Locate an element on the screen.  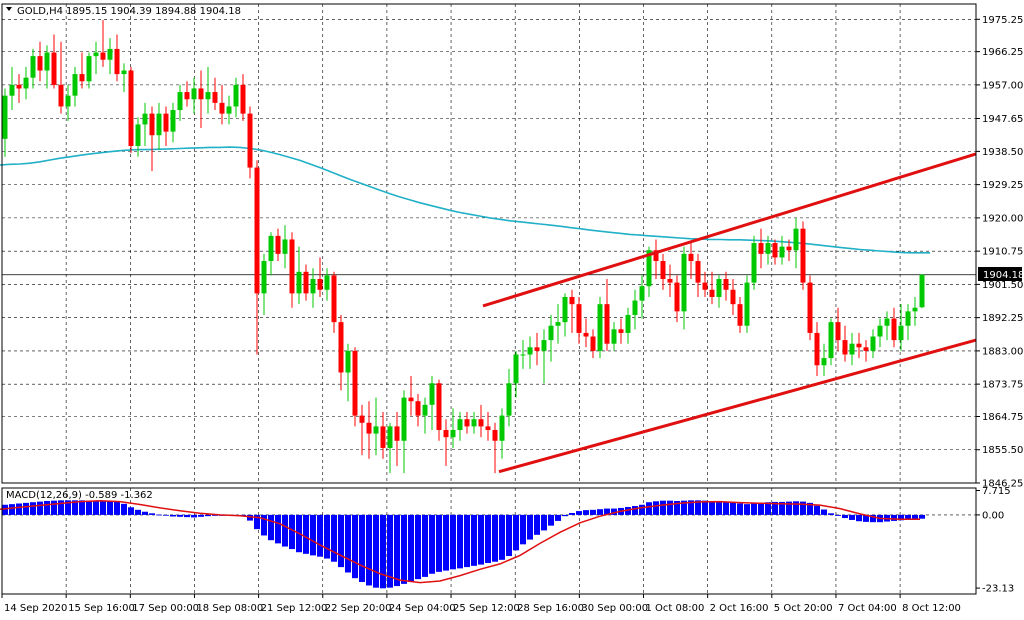
macd-axis-label: 0.00 is located at coordinates (993, 515).